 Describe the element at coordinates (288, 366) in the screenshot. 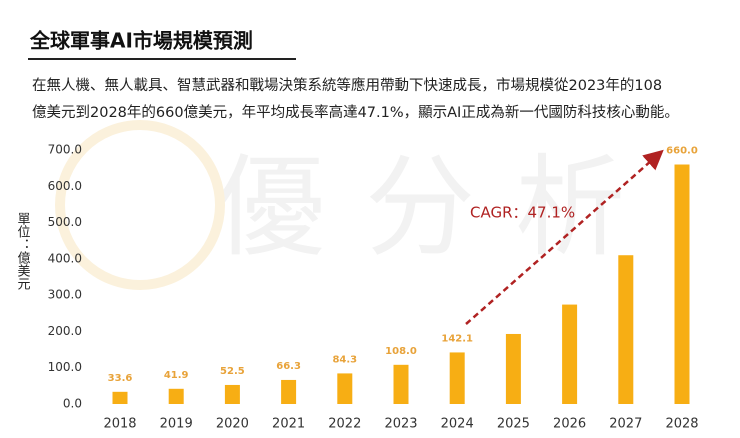

I see `value-label: 66.3` at that location.